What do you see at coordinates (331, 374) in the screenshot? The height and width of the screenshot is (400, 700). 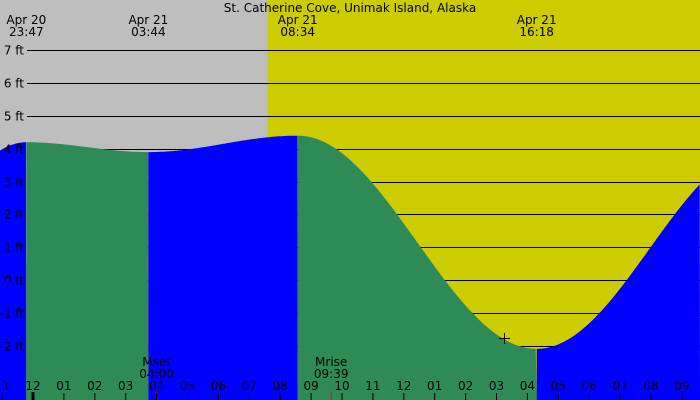 I see `moon-event-time: 09:39` at bounding box center [331, 374].